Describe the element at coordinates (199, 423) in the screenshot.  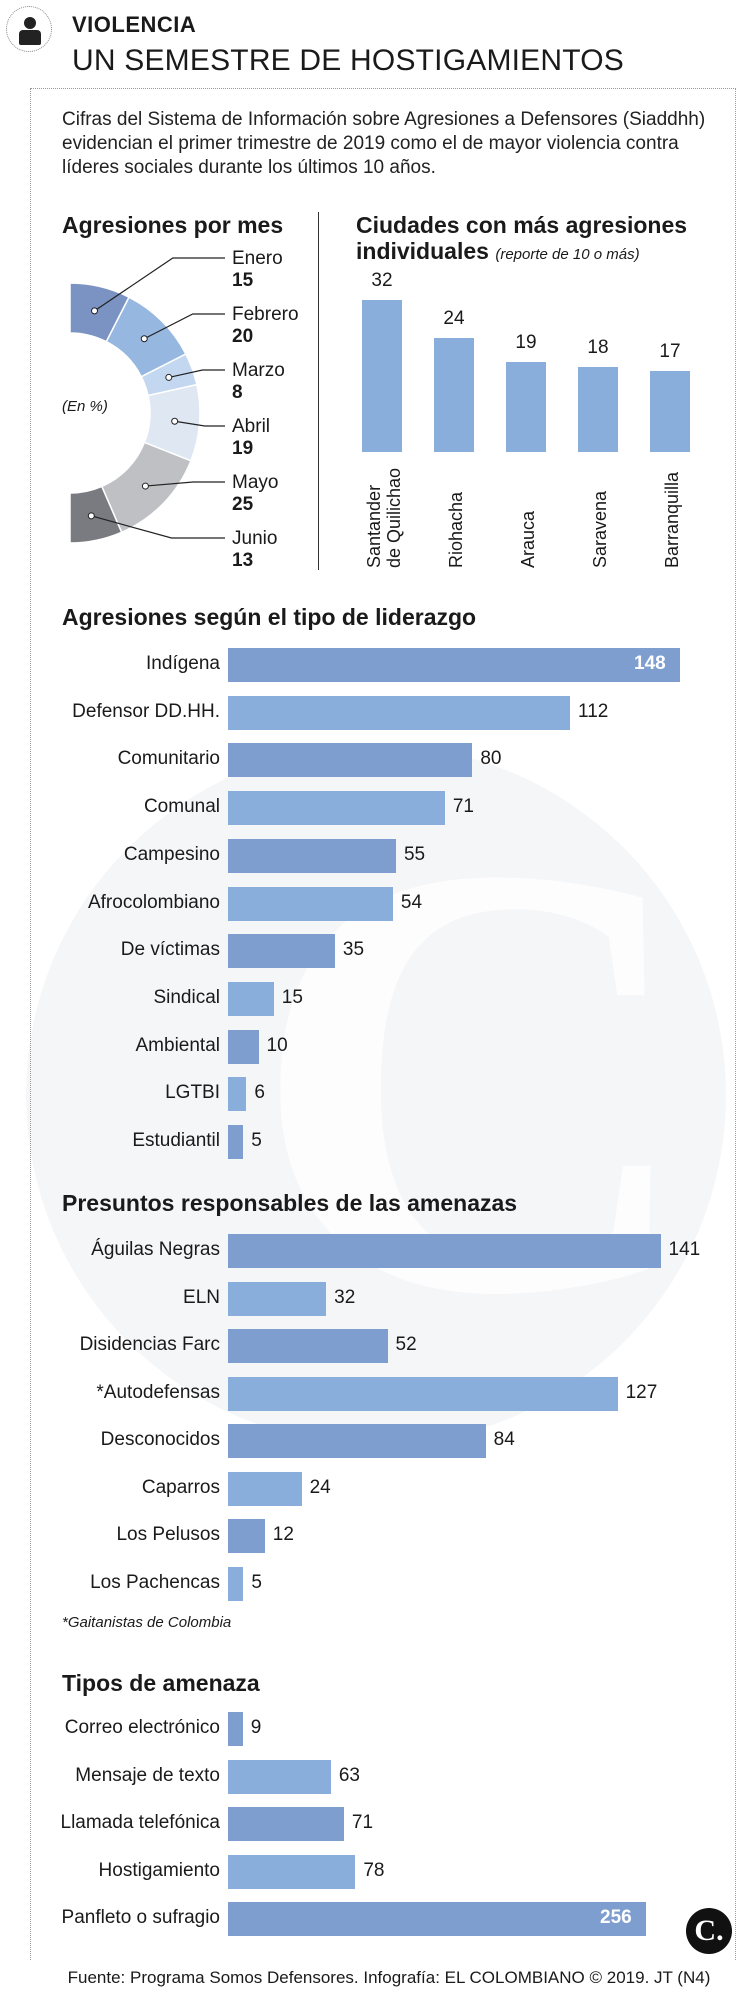
I see `leader-line-abril` at that location.